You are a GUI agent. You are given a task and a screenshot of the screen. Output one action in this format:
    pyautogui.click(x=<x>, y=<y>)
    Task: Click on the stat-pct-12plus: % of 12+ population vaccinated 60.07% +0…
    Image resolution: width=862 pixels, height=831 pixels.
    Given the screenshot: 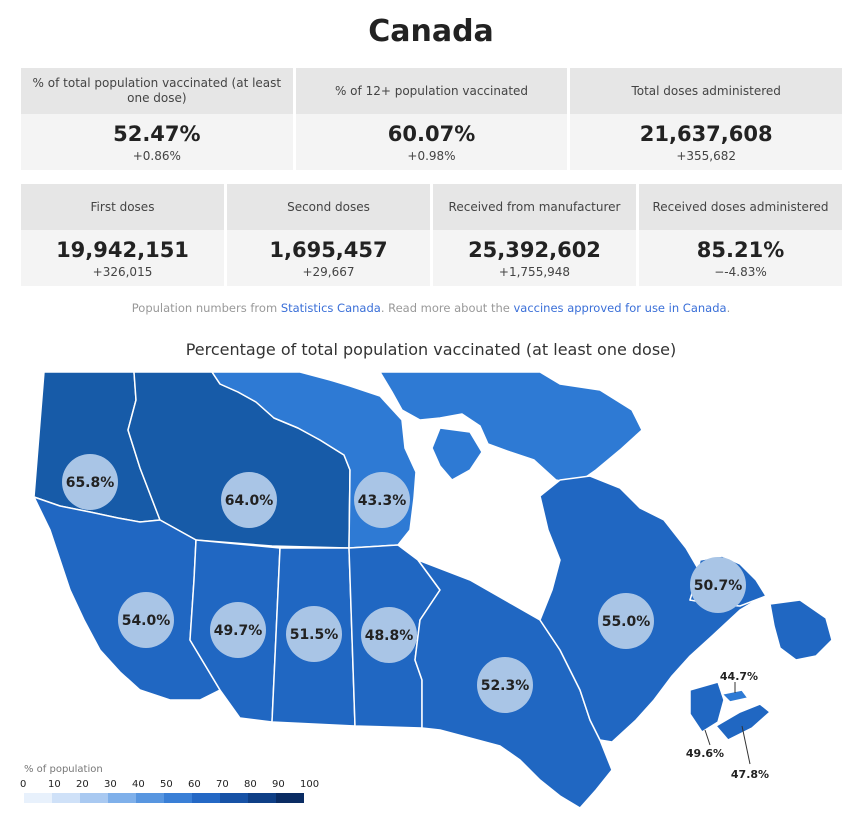 What is the action you would take?
    pyautogui.click(x=431, y=119)
    